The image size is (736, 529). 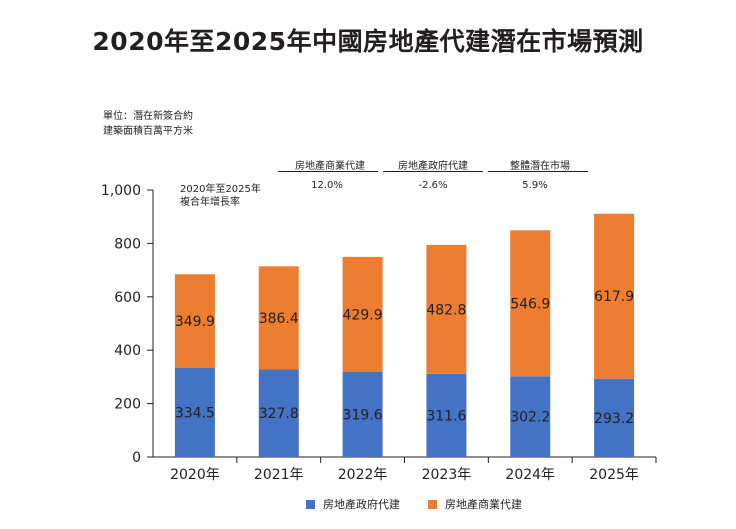 I want to click on cagr-divider-government, so click(x=433, y=171).